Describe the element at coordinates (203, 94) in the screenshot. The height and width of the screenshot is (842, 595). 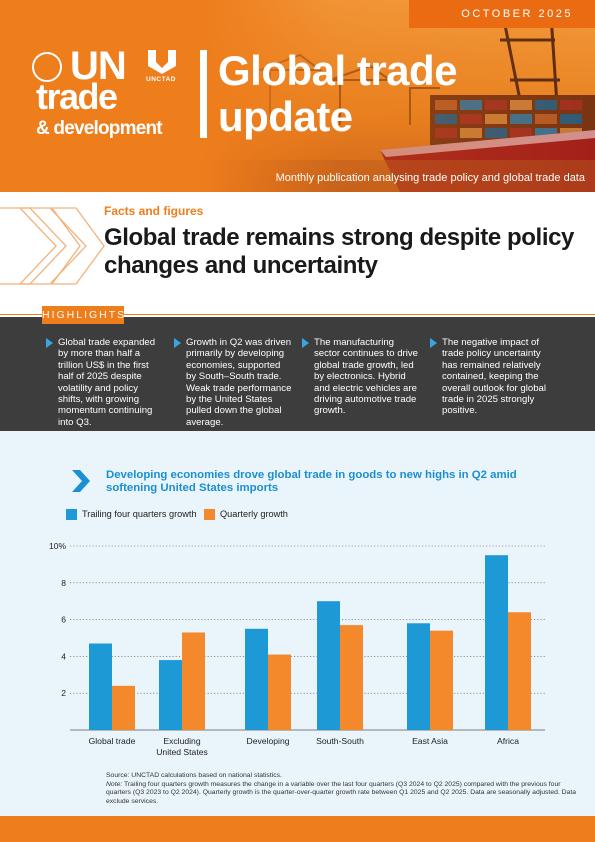
I see `title-divider` at that location.